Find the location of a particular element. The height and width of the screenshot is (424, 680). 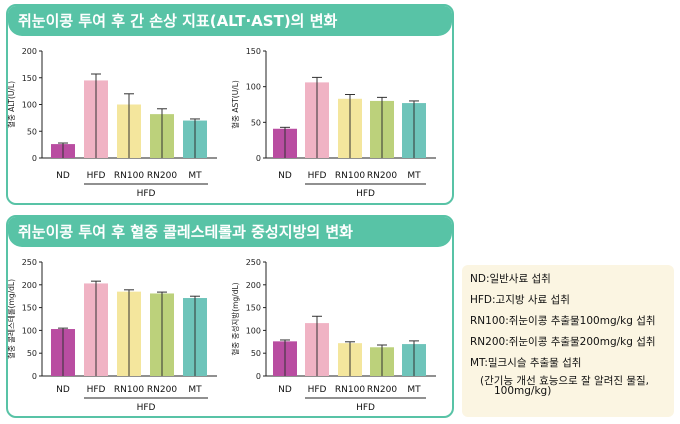

legend-mt-note-1: (간기능 개선 효능으로 잘 알려진 물질, is located at coordinates (565, 381).